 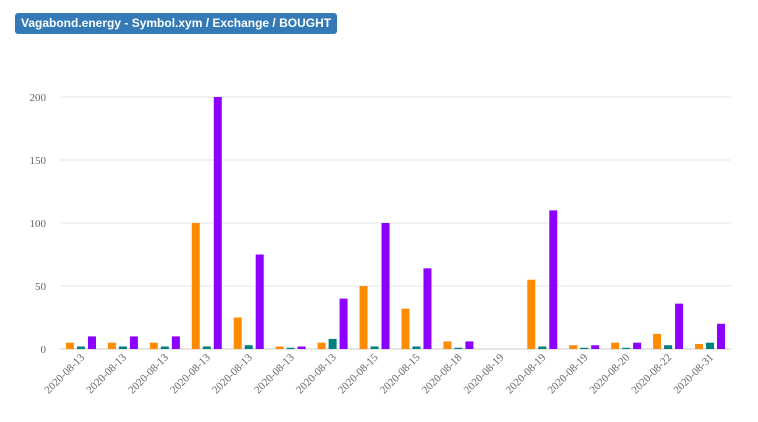 What do you see at coordinates (651, 374) in the screenshot?
I see `x-tick-label: 2020-08-22` at bounding box center [651, 374].